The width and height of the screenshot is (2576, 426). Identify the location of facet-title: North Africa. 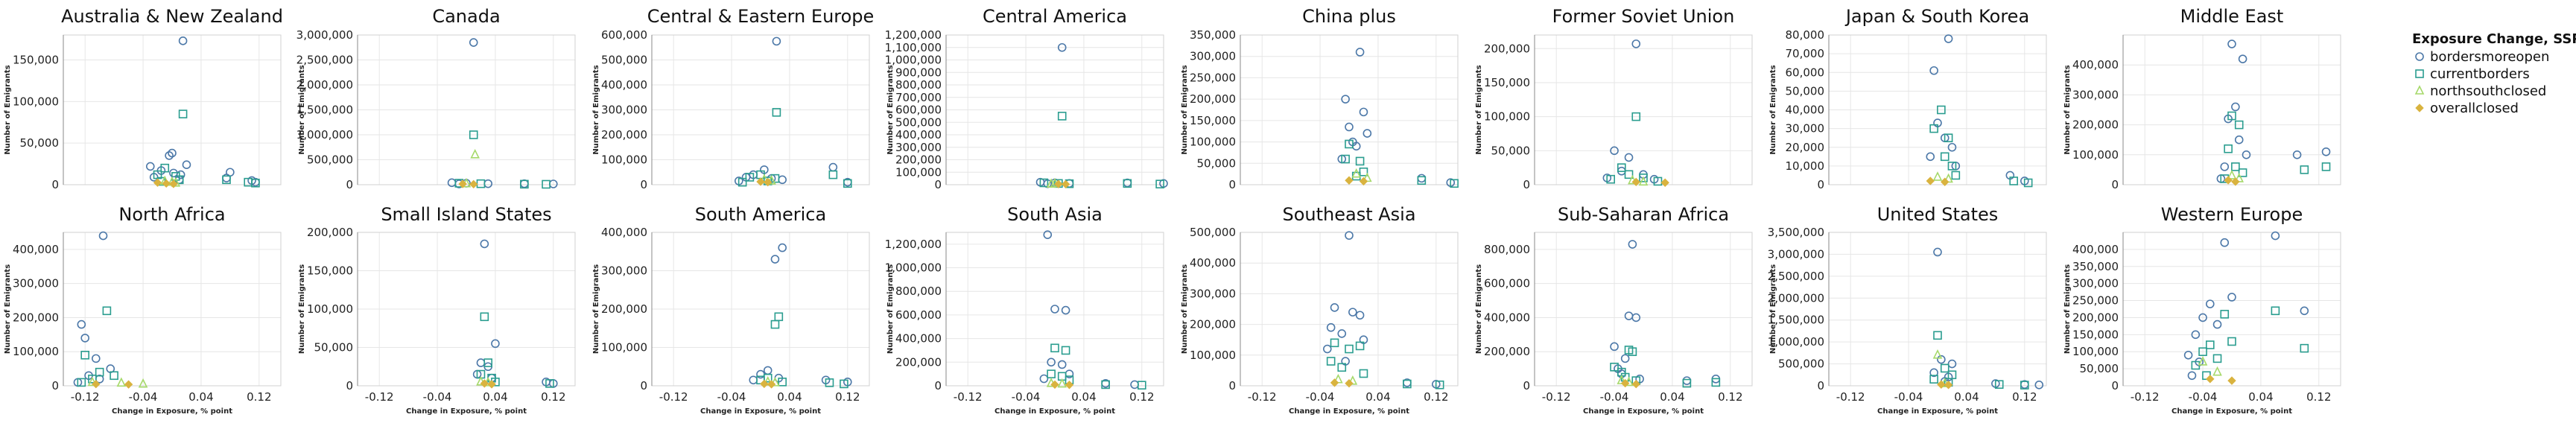
(172, 214).